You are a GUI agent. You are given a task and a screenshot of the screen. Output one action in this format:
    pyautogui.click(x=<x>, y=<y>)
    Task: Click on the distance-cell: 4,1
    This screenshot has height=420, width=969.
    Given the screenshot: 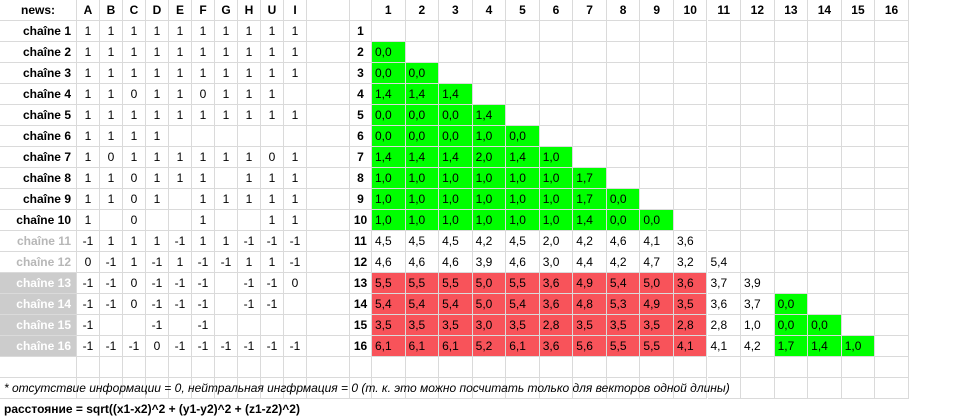 What is the action you would take?
    pyautogui.click(x=690, y=346)
    